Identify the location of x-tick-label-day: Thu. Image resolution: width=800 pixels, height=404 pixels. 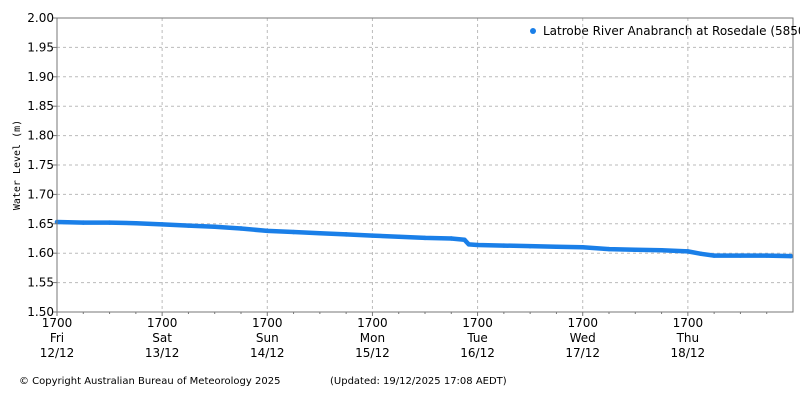
(688, 338).